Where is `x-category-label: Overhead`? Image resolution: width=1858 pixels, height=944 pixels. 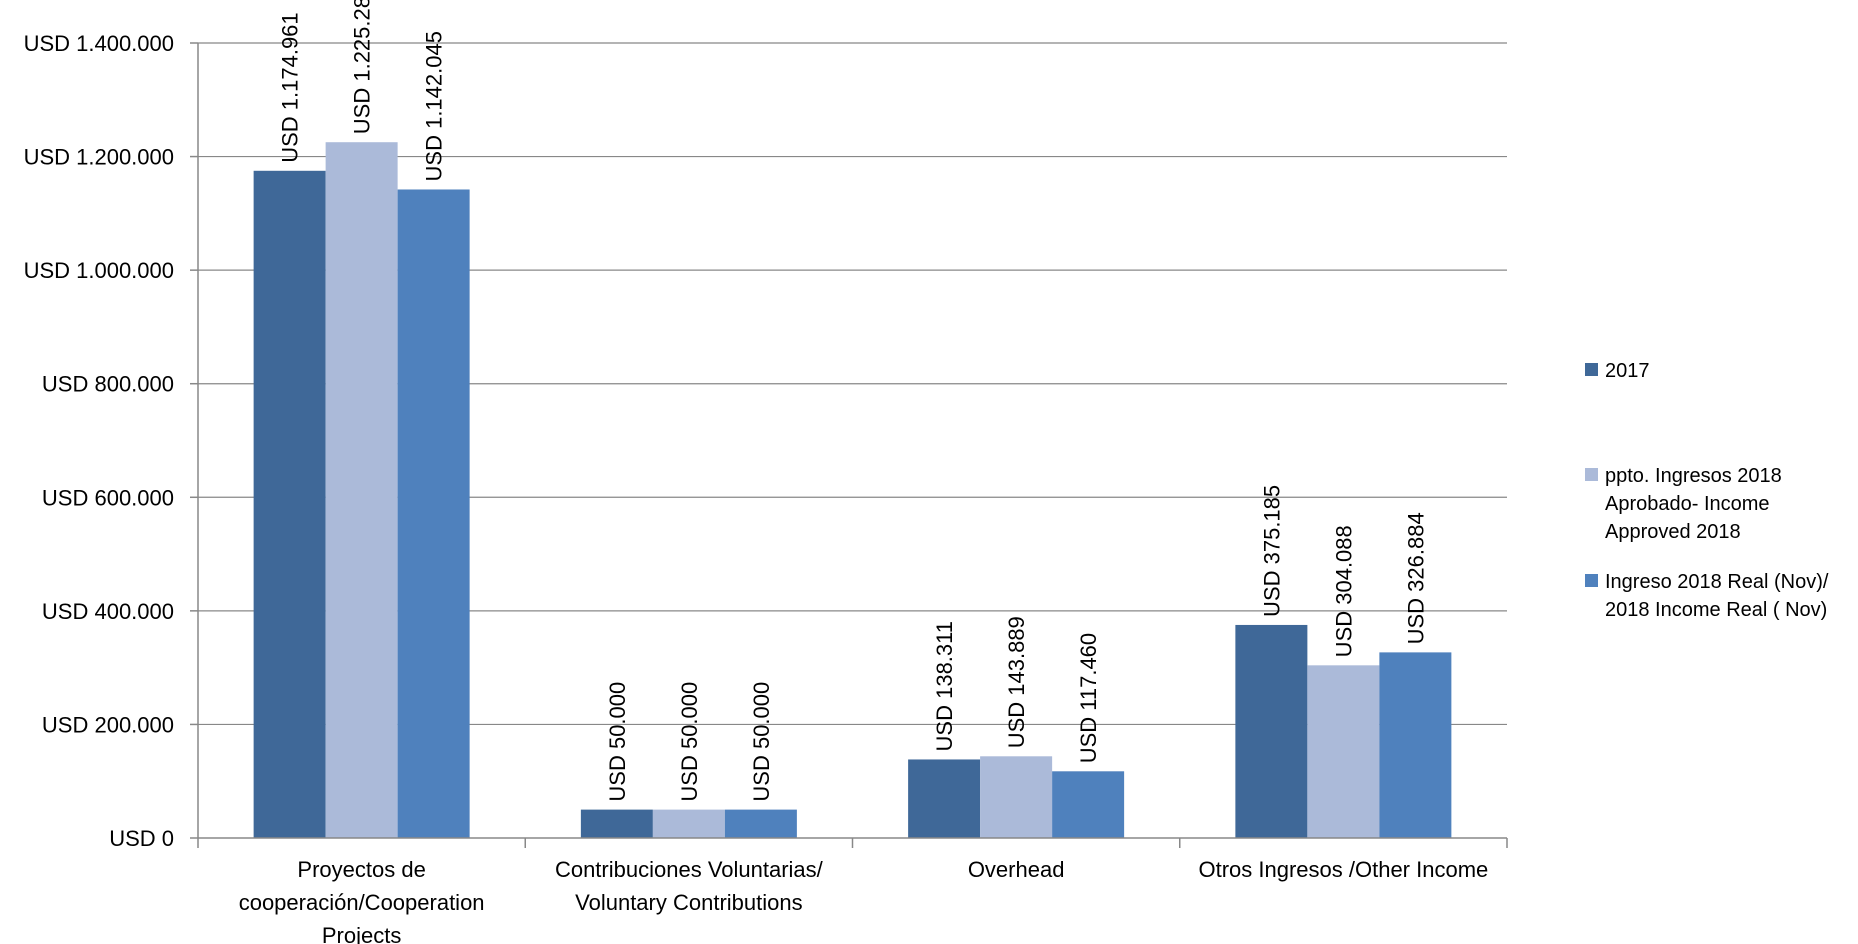
x-category-label: Overhead is located at coordinates (1016, 869).